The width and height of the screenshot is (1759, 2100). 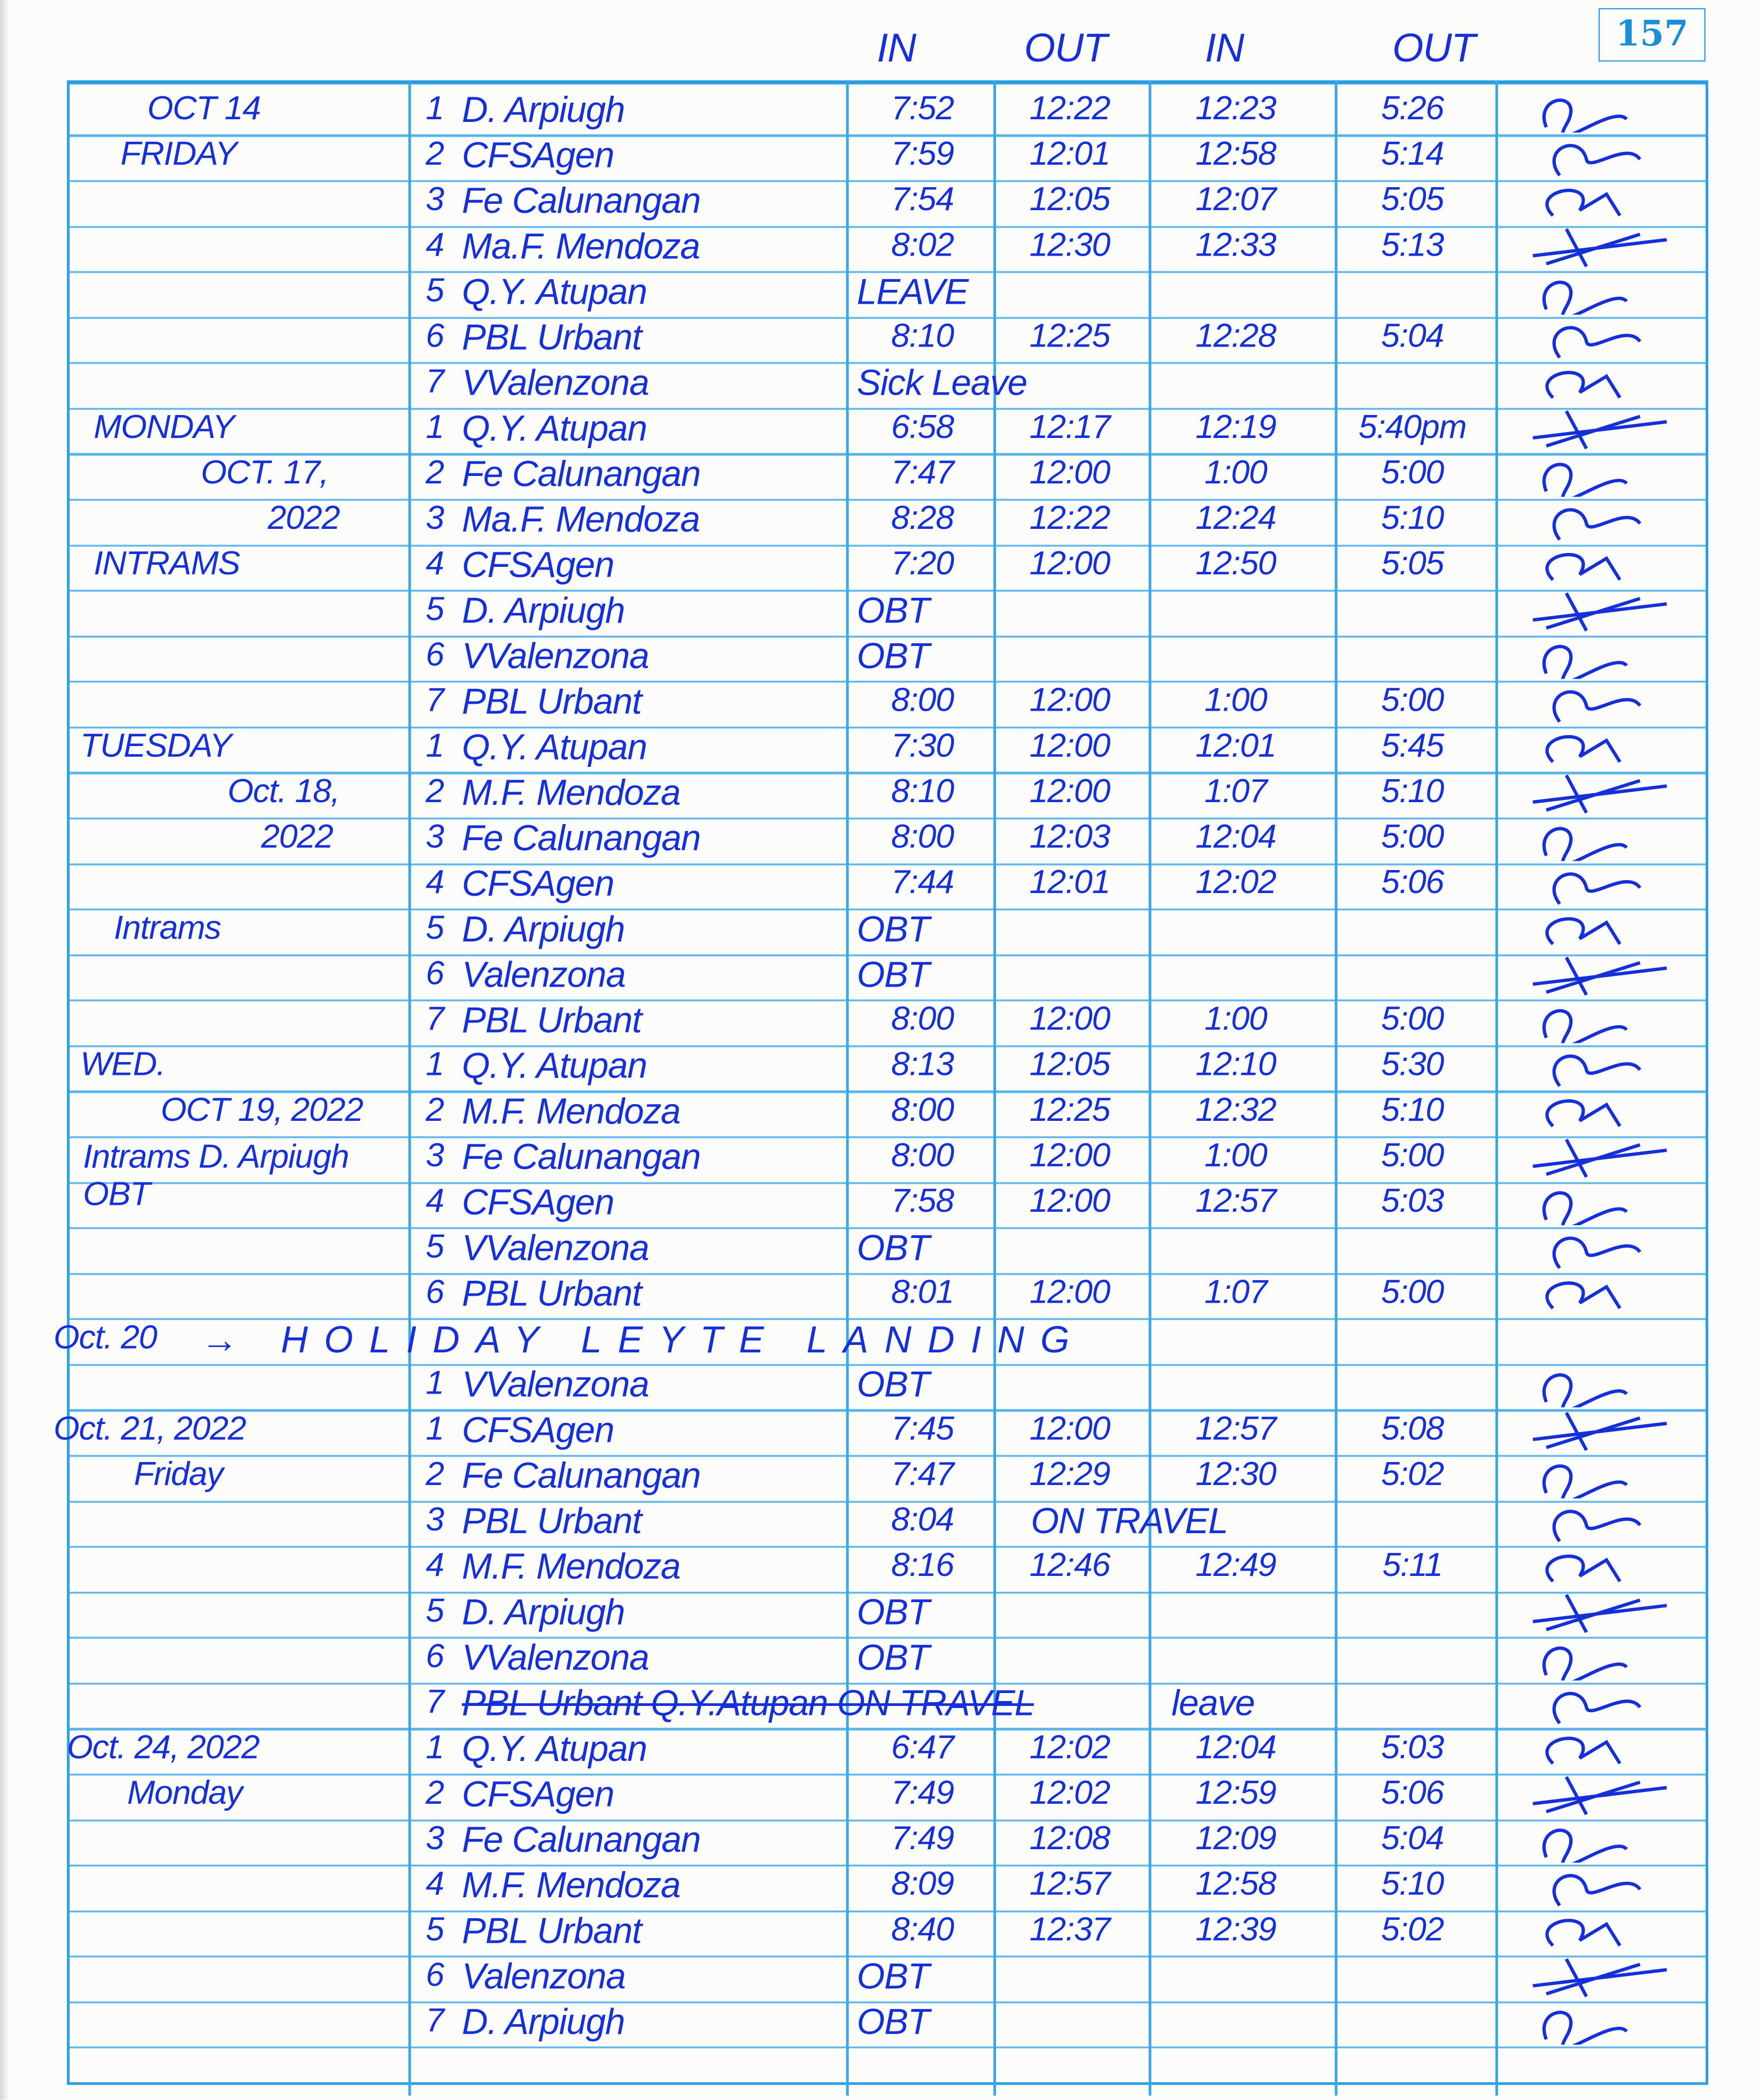 I want to click on time-in1: 8:01, so click(x=922, y=1292).